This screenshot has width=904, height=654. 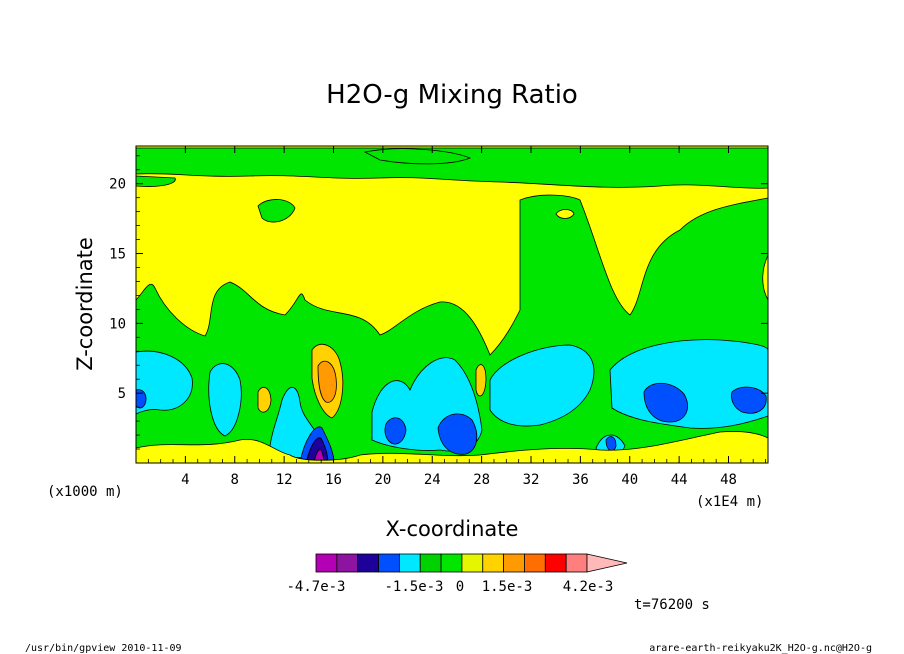 I want to click on time-label: t=76200 s, so click(x=672, y=605).